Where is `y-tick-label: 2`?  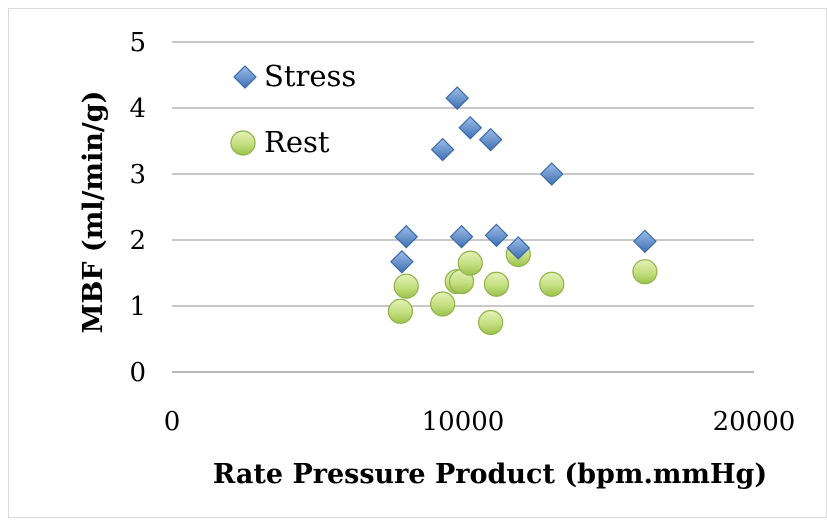
y-tick-label: 2 is located at coordinates (137, 241).